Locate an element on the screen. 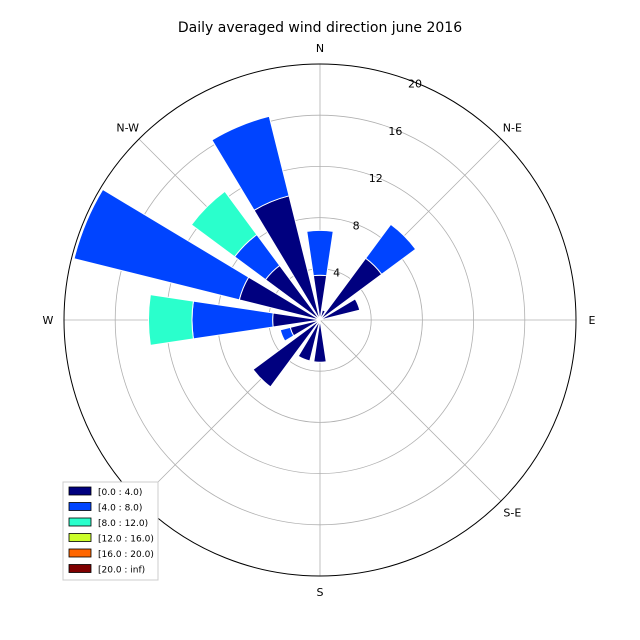 This screenshot has height=640, width=640. radial-tick-label: 8 is located at coordinates (356, 225).